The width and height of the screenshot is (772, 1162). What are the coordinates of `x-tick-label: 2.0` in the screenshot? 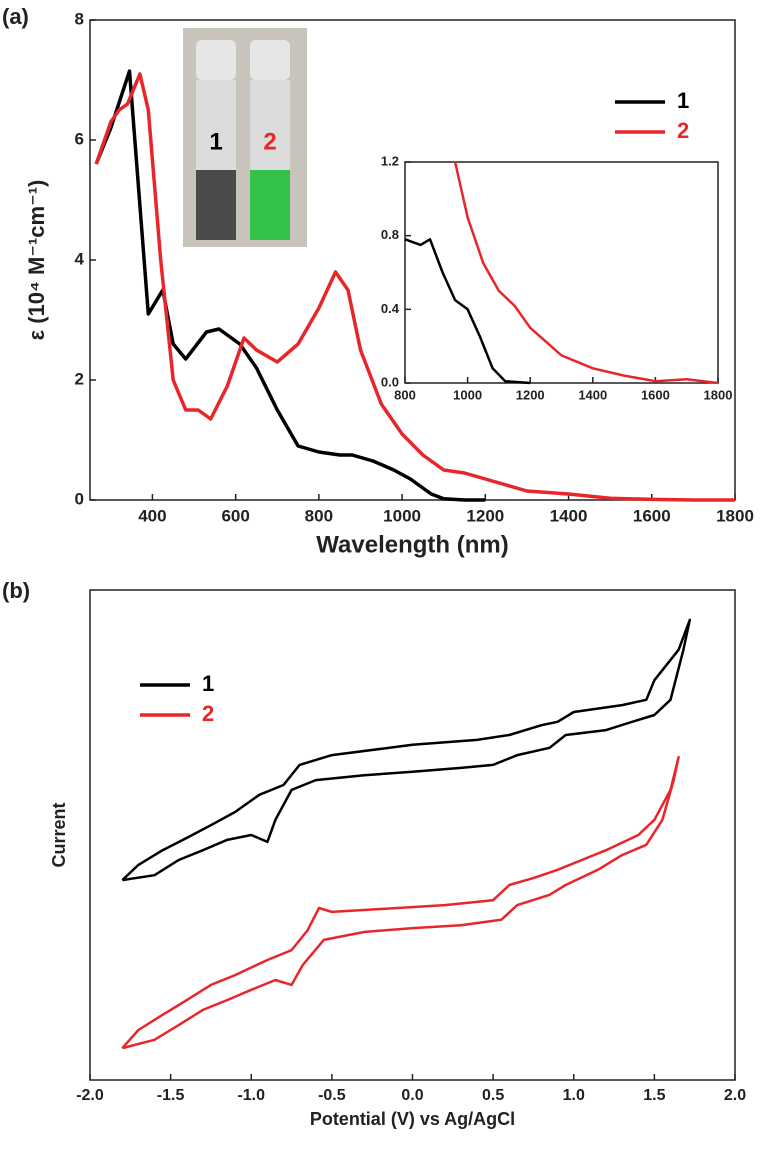 It's located at (735, 1095).